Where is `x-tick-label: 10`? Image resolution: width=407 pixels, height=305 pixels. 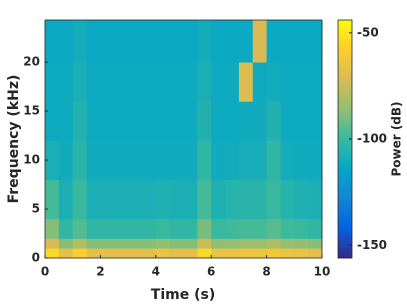
x-tick-label: 10 is located at coordinates (322, 272).